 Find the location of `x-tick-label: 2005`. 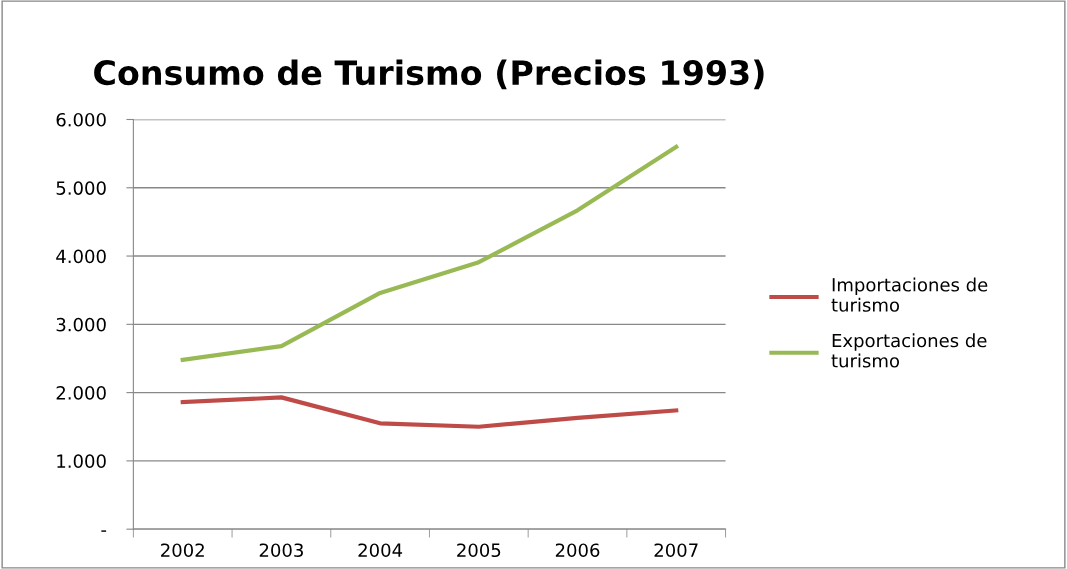

x-tick-label: 2005 is located at coordinates (479, 550).